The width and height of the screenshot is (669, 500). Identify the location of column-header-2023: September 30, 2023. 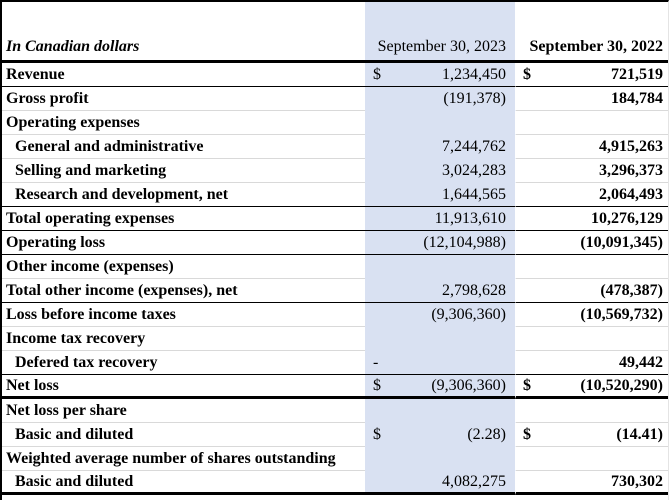
(440, 31).